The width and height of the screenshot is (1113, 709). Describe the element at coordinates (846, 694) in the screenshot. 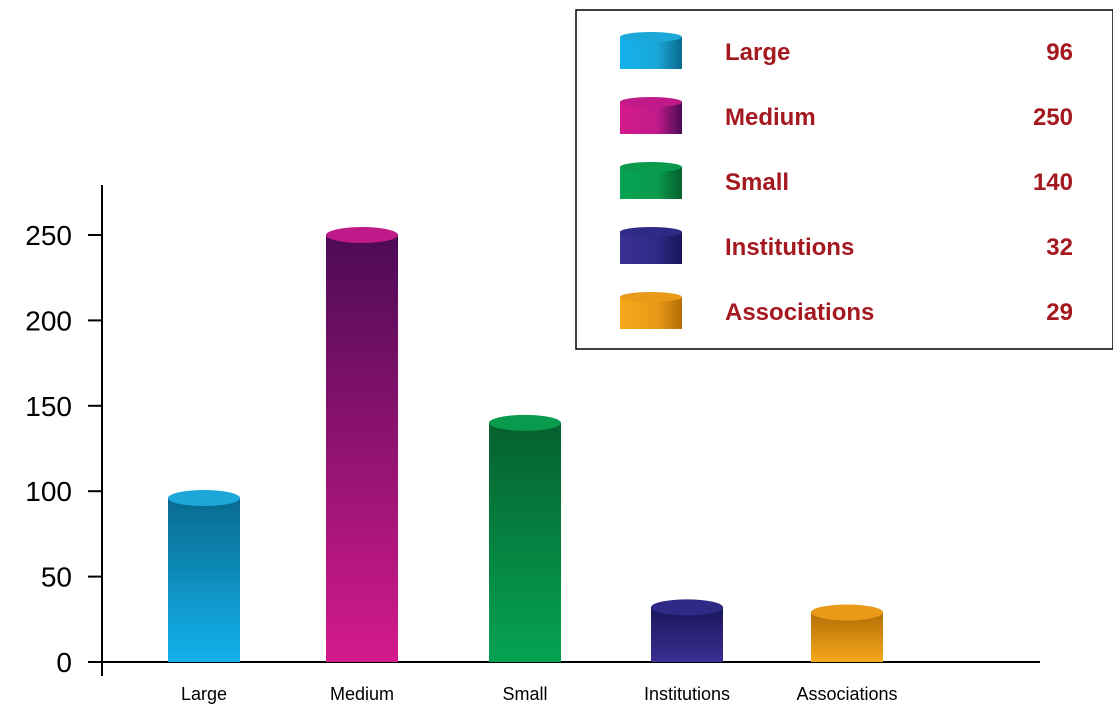

I see `x-tick-label: Associations` at that location.